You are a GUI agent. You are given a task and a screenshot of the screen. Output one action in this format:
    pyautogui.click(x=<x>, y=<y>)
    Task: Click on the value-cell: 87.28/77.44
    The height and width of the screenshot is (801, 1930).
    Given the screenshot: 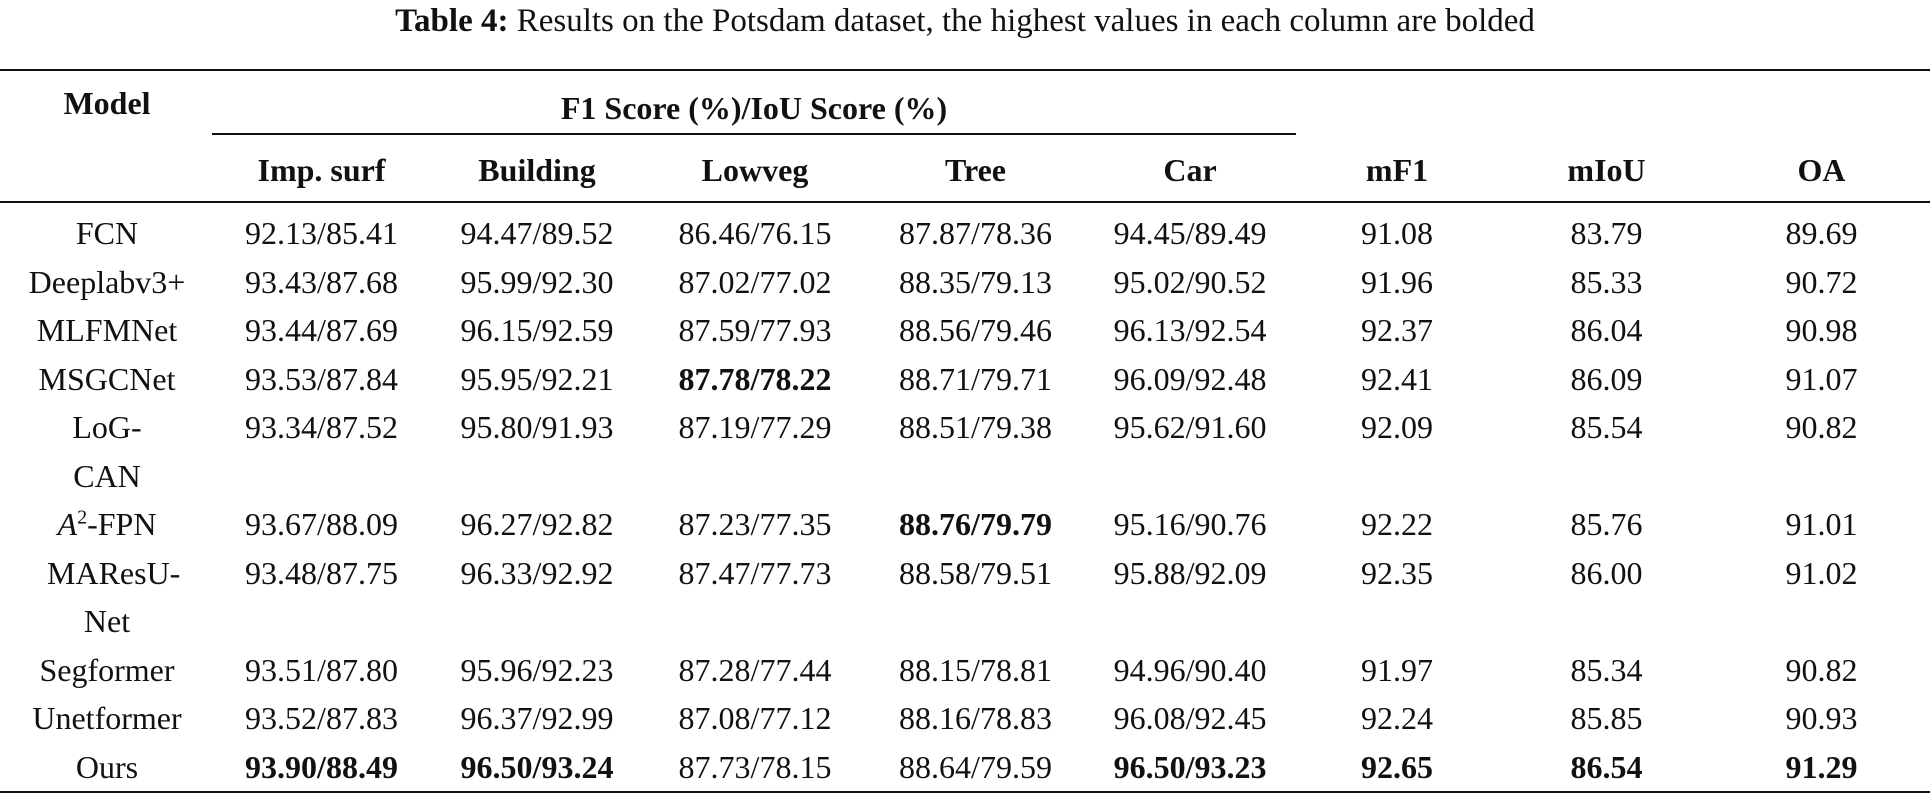 What is the action you would take?
    pyautogui.click(x=755, y=669)
    